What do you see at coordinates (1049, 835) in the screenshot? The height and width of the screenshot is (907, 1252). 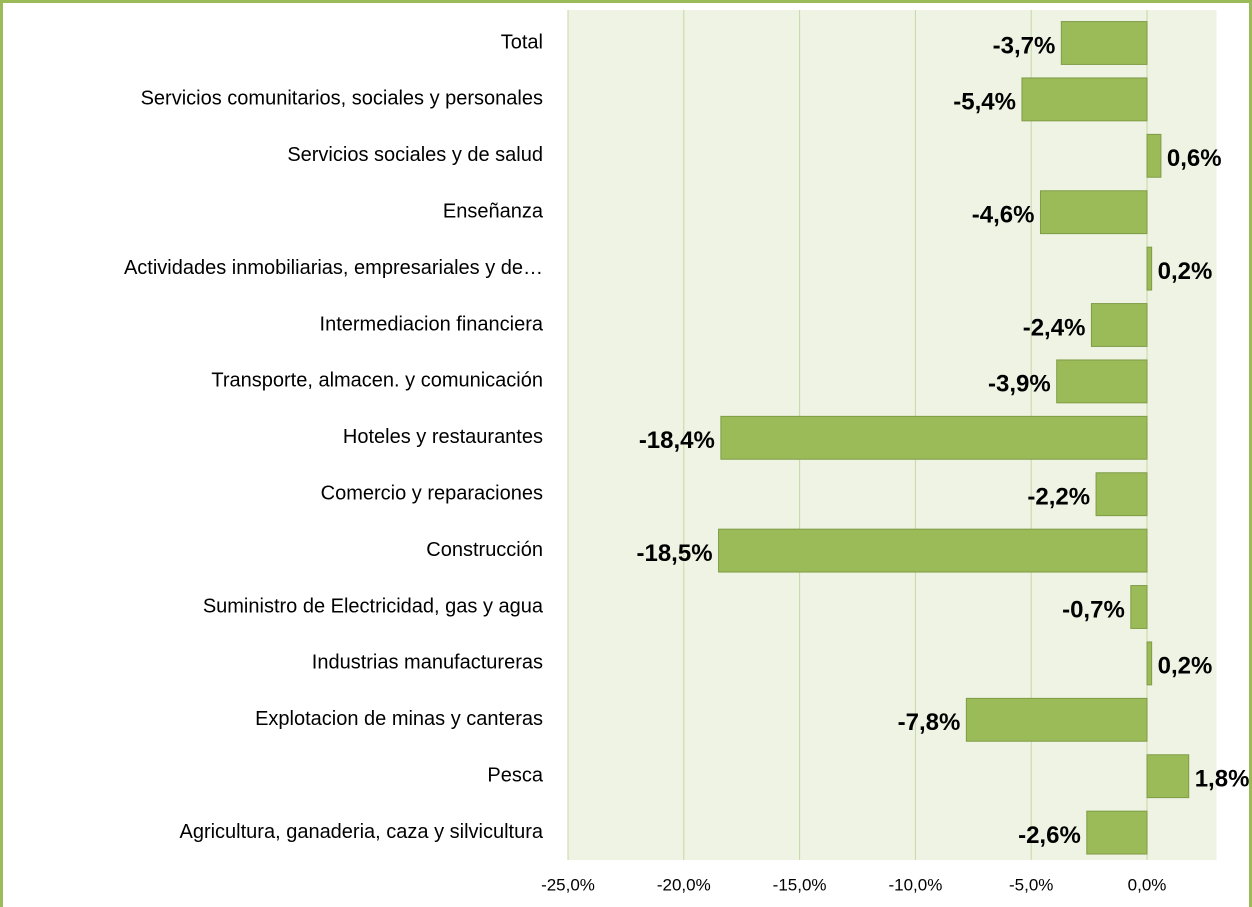 I see `data-label: -2,6%` at bounding box center [1049, 835].